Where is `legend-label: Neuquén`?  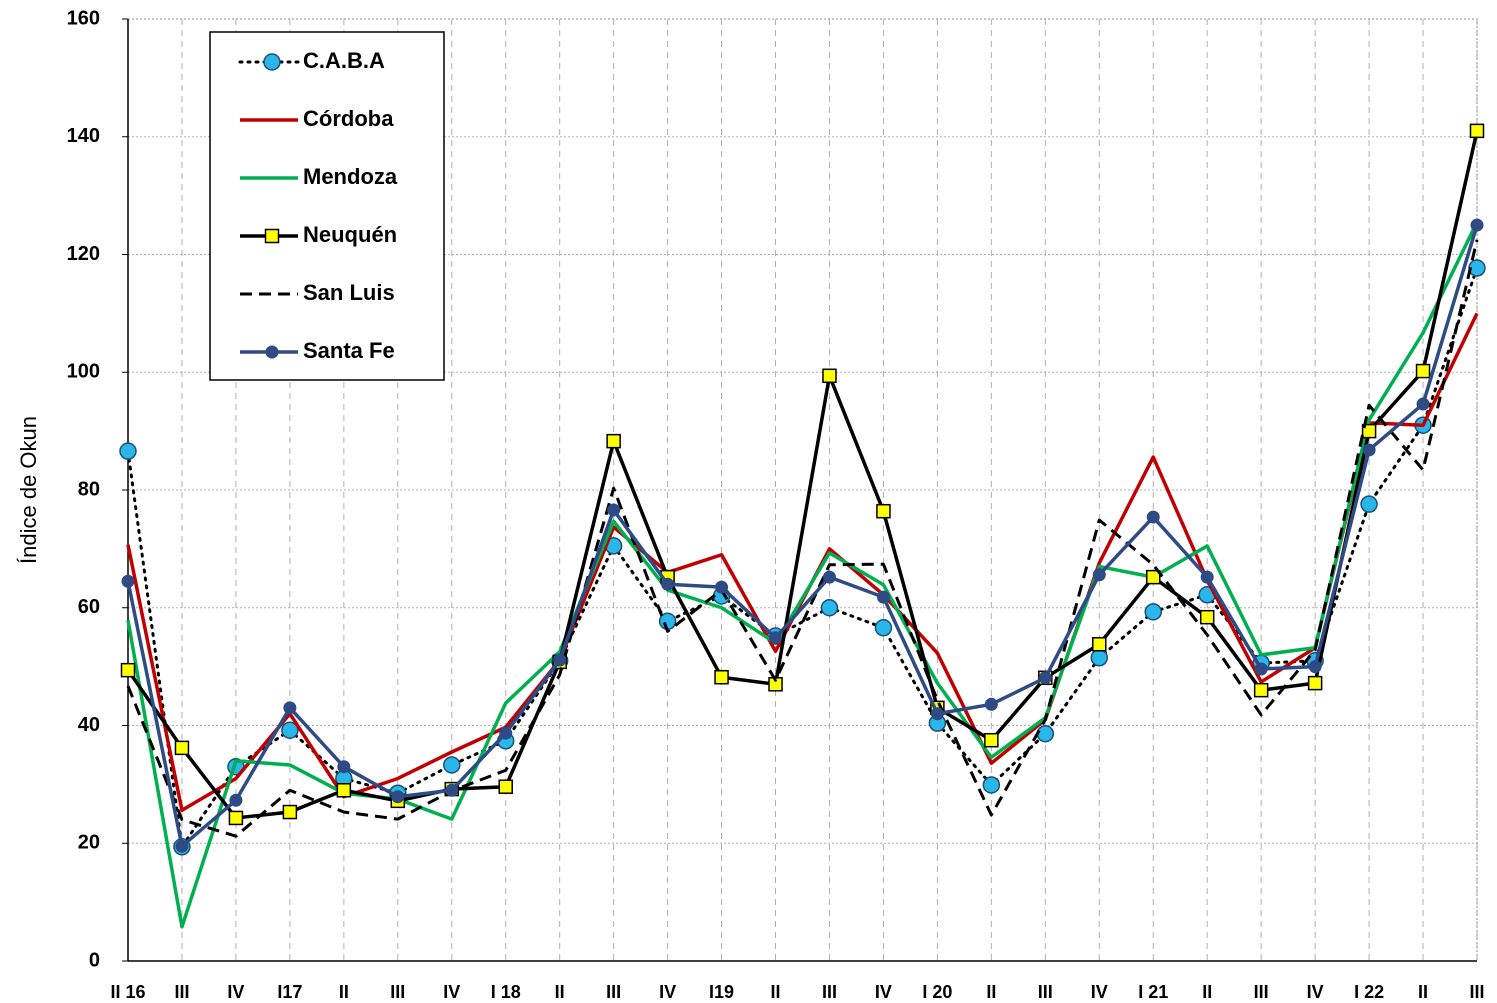 legend-label: Neuquén is located at coordinates (350, 234).